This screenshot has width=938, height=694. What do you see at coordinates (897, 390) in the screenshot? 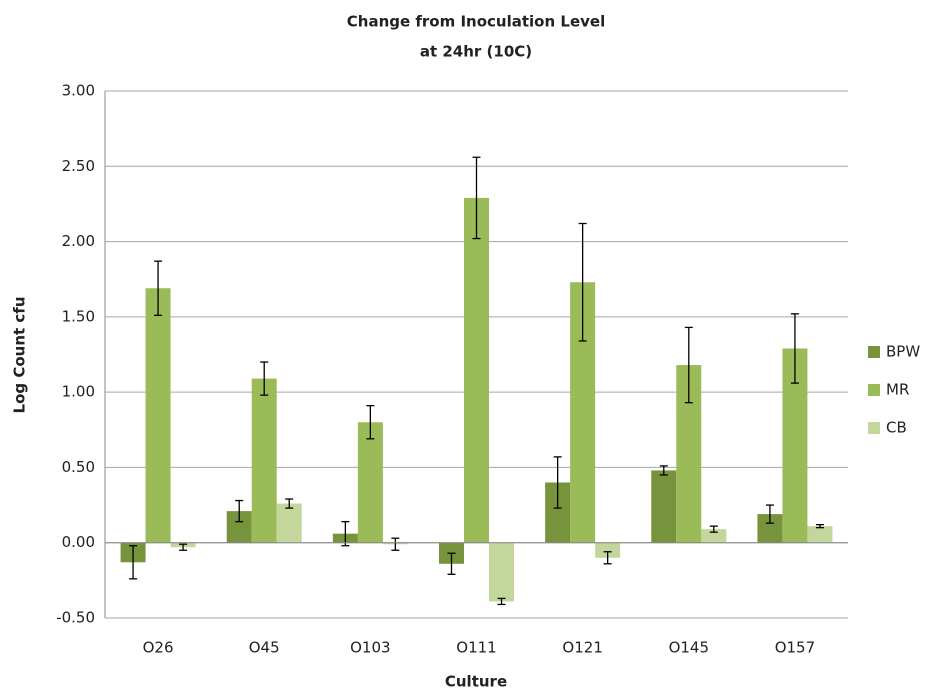
I see `legend-label: MR` at bounding box center [897, 390].